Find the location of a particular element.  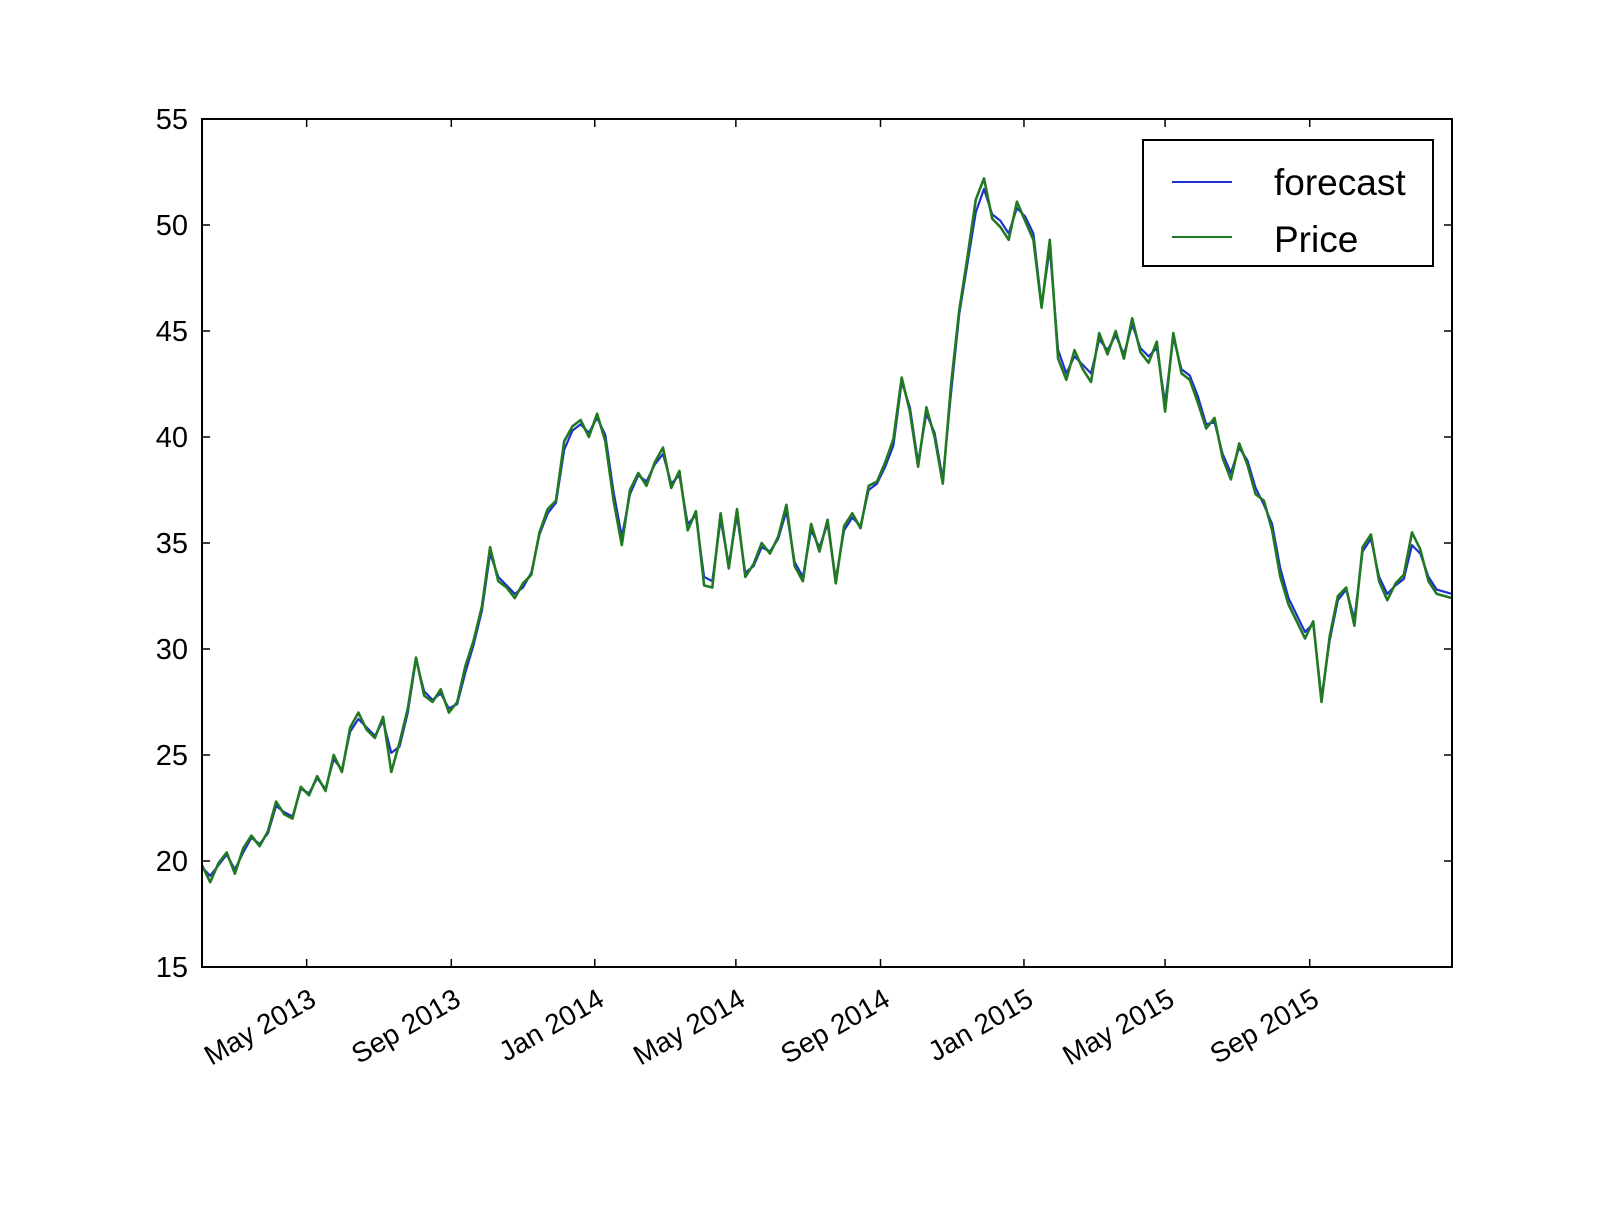

x-tick-label: May 2013 is located at coordinates (260, 1027).